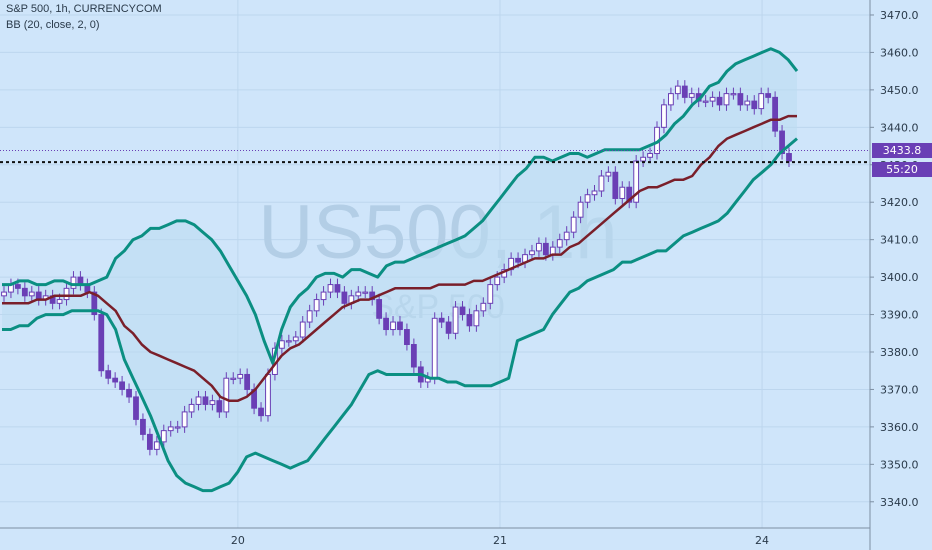 The height and width of the screenshot is (550, 932). Describe the element at coordinates (762, 540) in the screenshot. I see `x-tick-label: 24` at that location.